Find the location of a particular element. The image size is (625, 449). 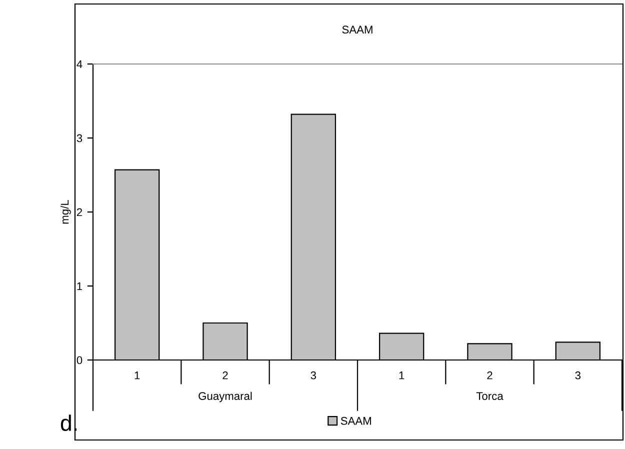

y-axis-title: mg/L is located at coordinates (65, 212).